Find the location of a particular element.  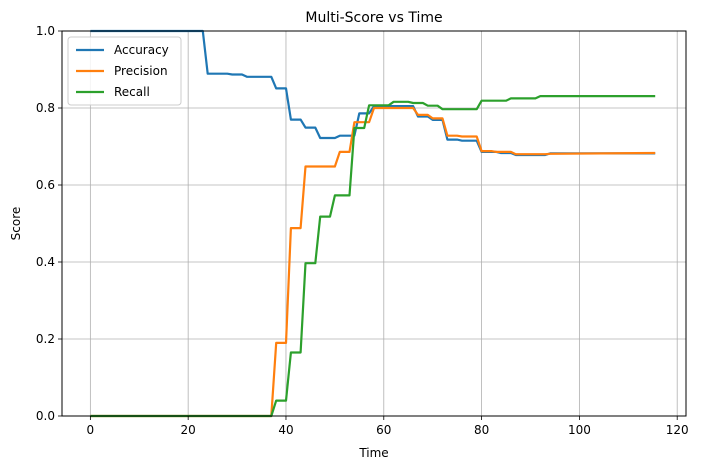

legend-label-precision: Precision is located at coordinates (141, 71).